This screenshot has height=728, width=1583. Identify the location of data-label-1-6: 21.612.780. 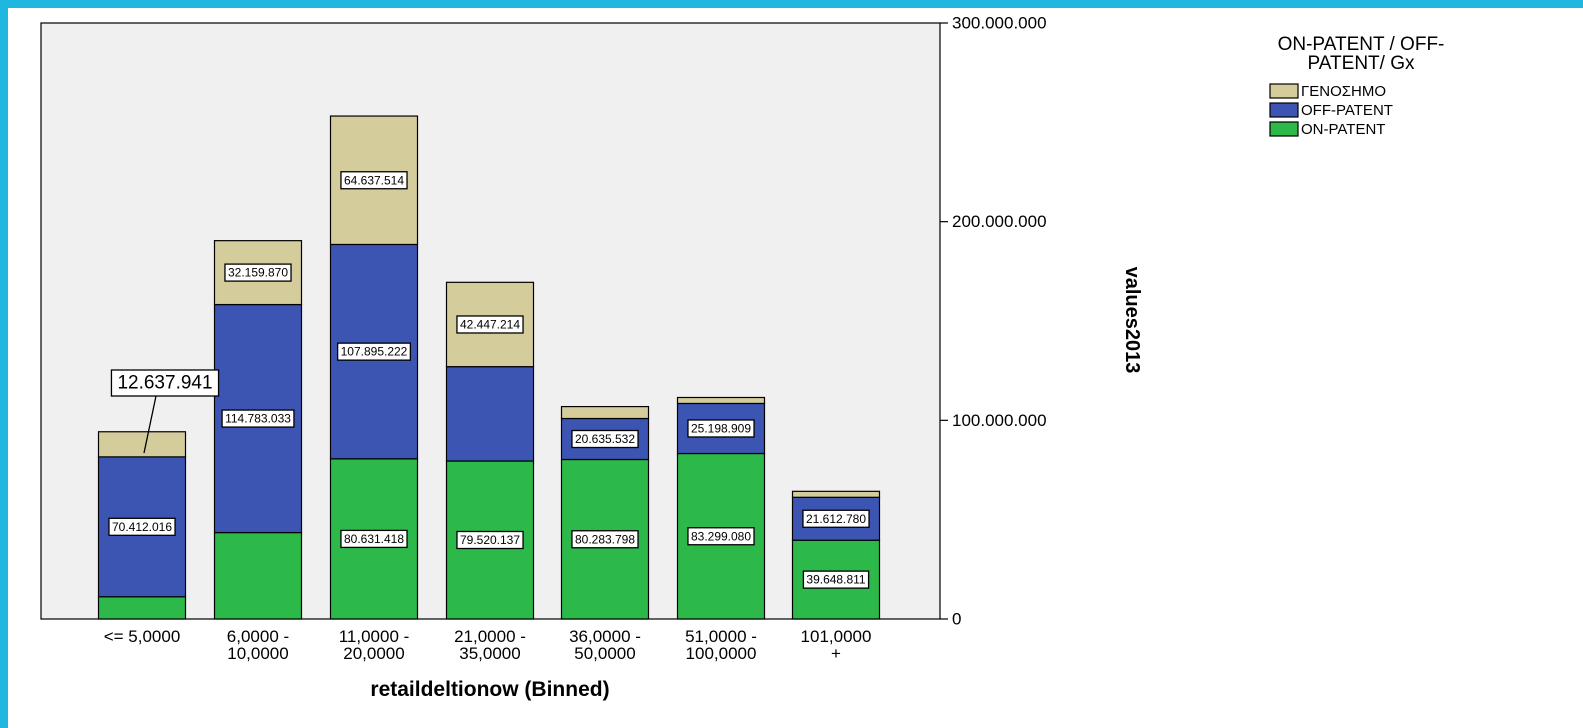
(836, 518).